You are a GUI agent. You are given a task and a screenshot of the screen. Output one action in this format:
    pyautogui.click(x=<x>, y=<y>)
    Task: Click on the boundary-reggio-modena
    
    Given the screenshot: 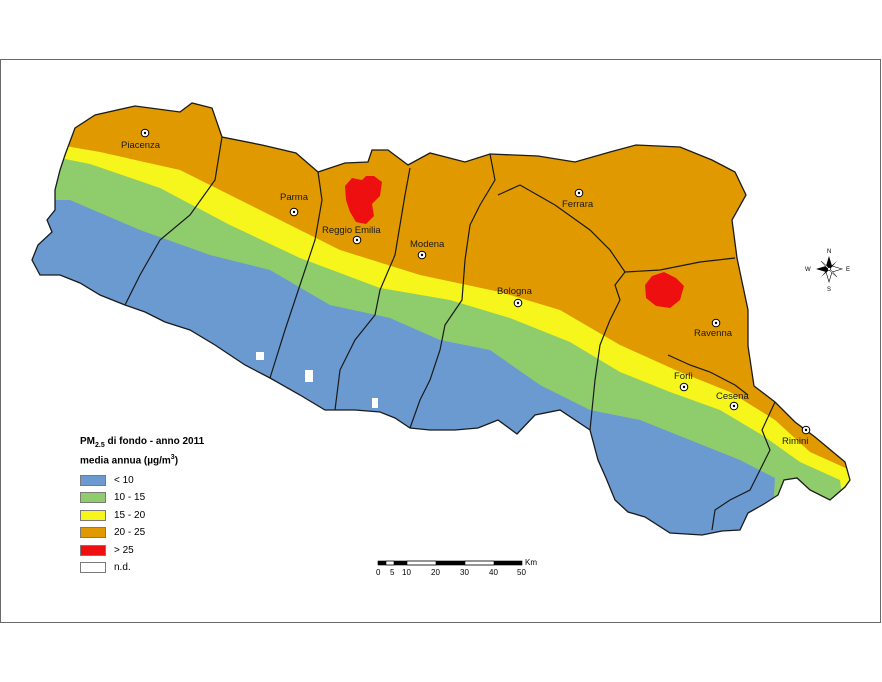 What is the action you would take?
    pyautogui.click(x=372, y=289)
    